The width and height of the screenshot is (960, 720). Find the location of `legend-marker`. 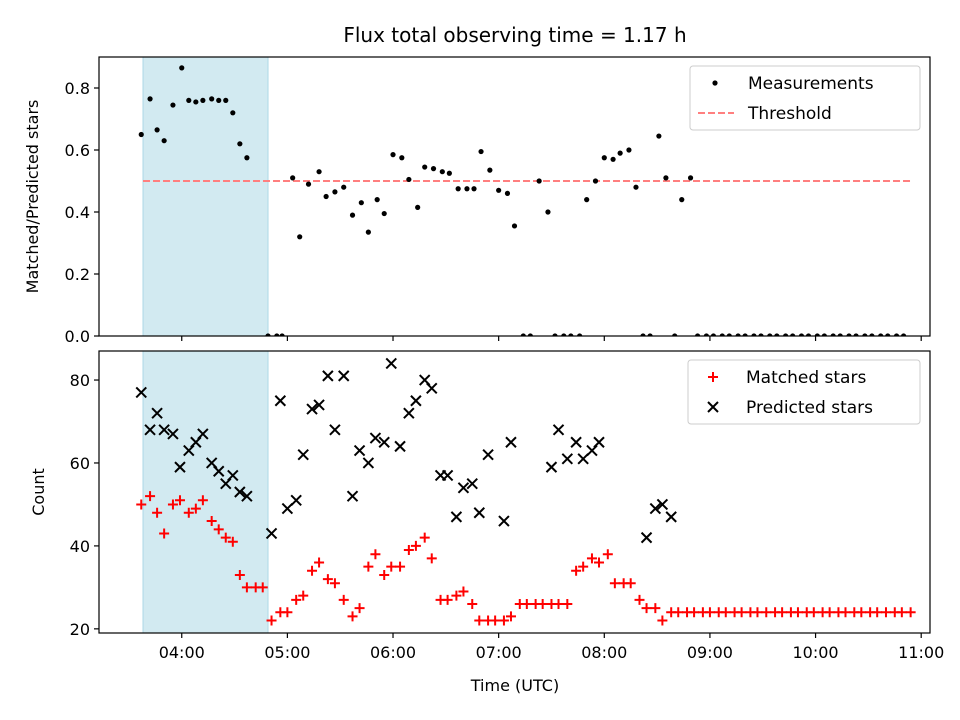

legend-marker is located at coordinates (713, 407).